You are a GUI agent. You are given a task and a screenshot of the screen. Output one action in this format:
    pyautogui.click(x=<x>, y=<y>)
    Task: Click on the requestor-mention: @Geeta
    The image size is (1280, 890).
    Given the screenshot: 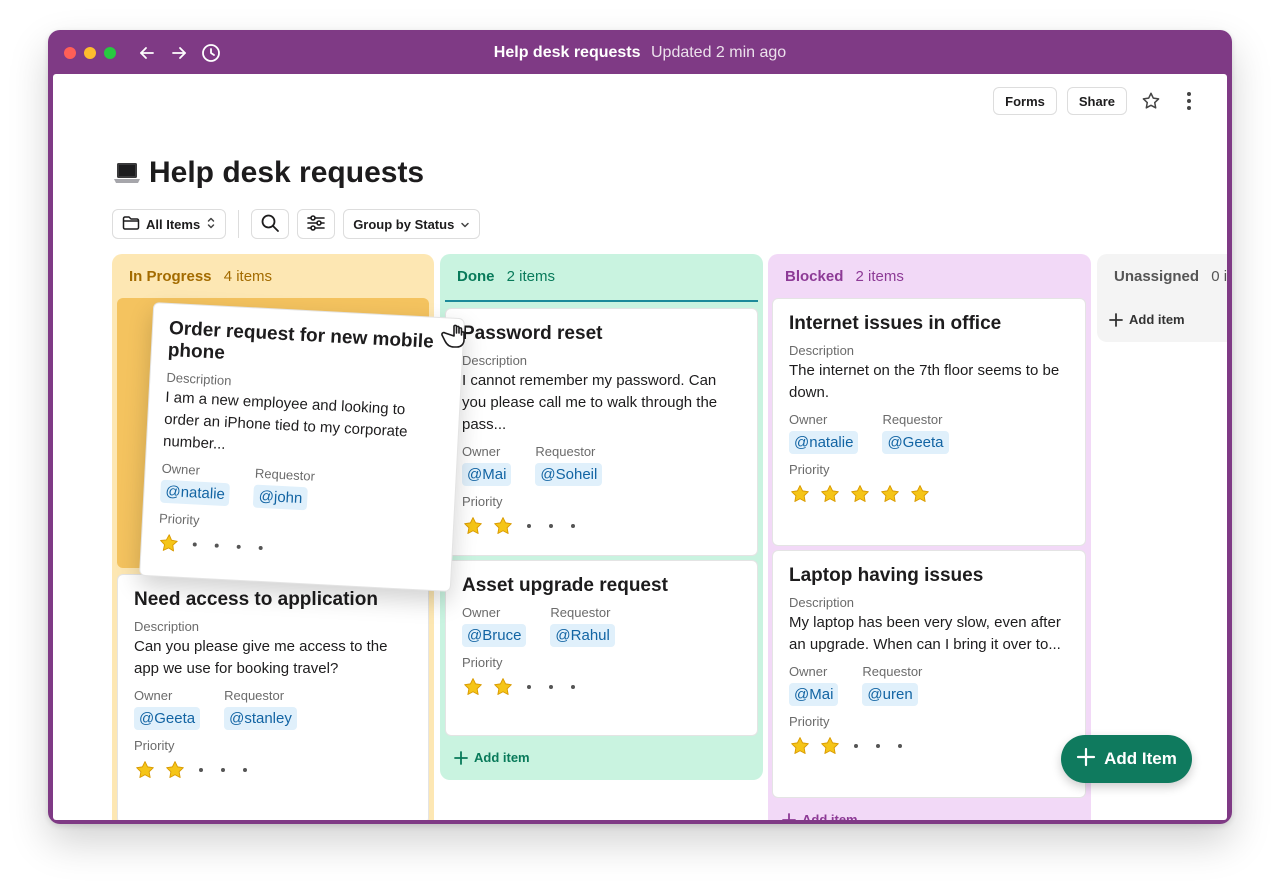 What is the action you would take?
    pyautogui.click(x=915, y=442)
    